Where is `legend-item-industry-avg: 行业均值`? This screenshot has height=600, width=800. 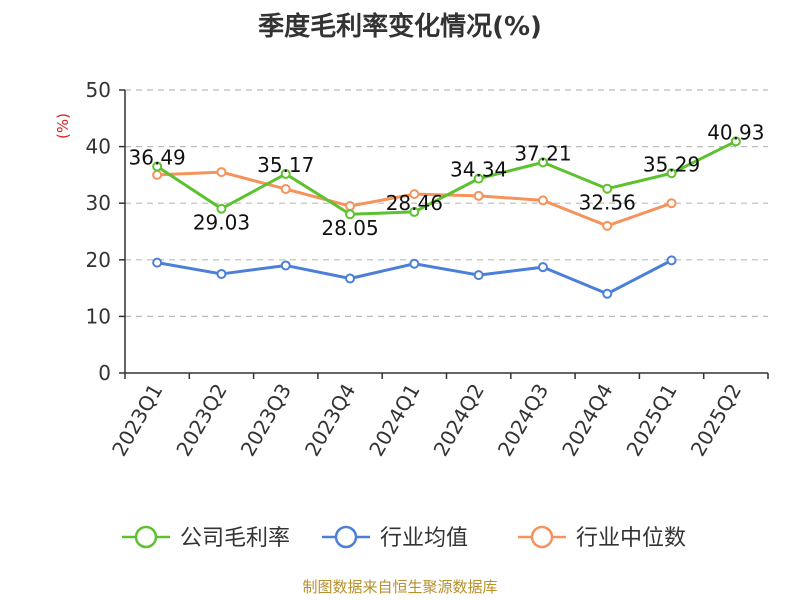
legend-item-industry-avg: 行业均值 is located at coordinates (395, 538).